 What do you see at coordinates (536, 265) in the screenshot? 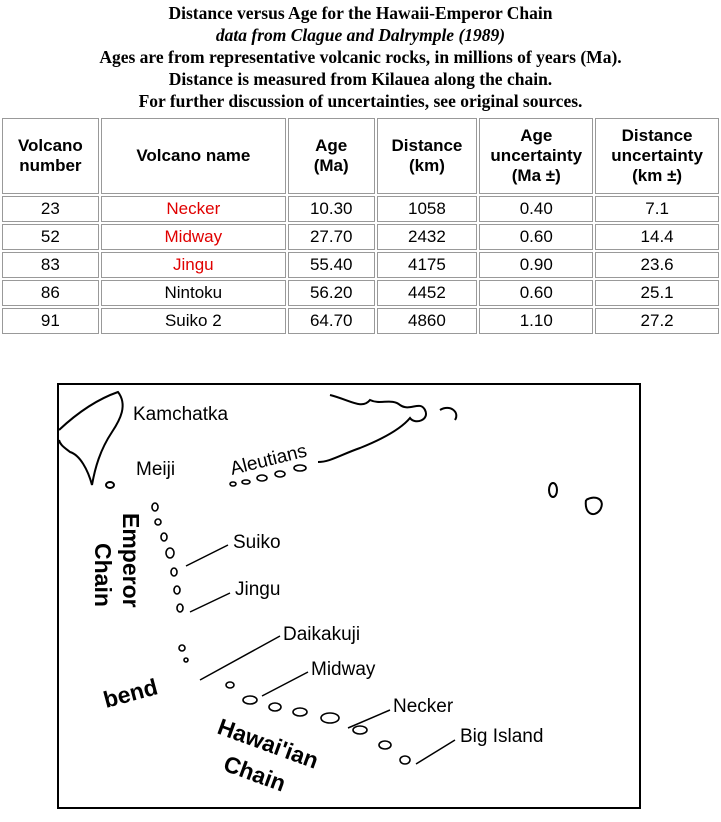
I see `table-cell: 0.90` at bounding box center [536, 265].